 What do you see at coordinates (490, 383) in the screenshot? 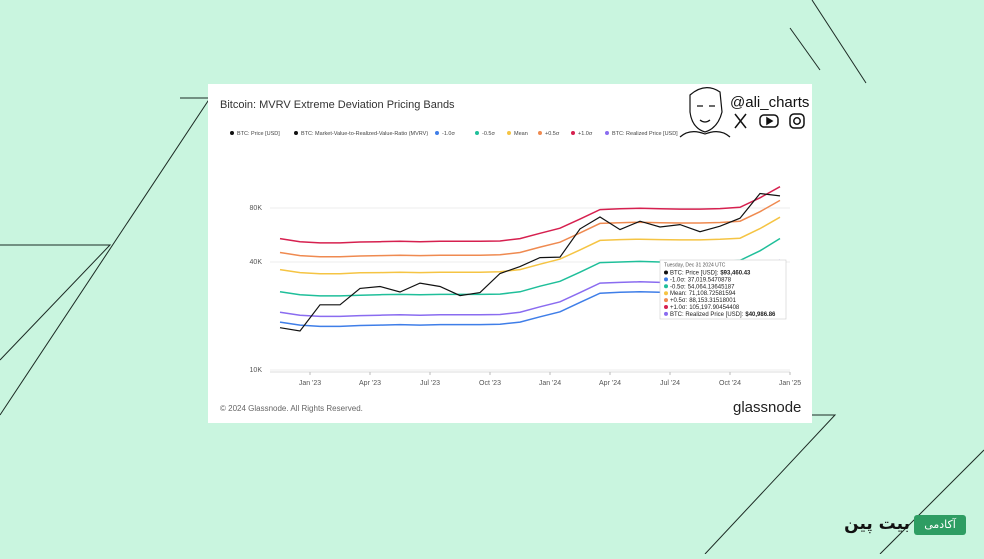
I see `x-tick-label: Oct '23` at bounding box center [490, 383].